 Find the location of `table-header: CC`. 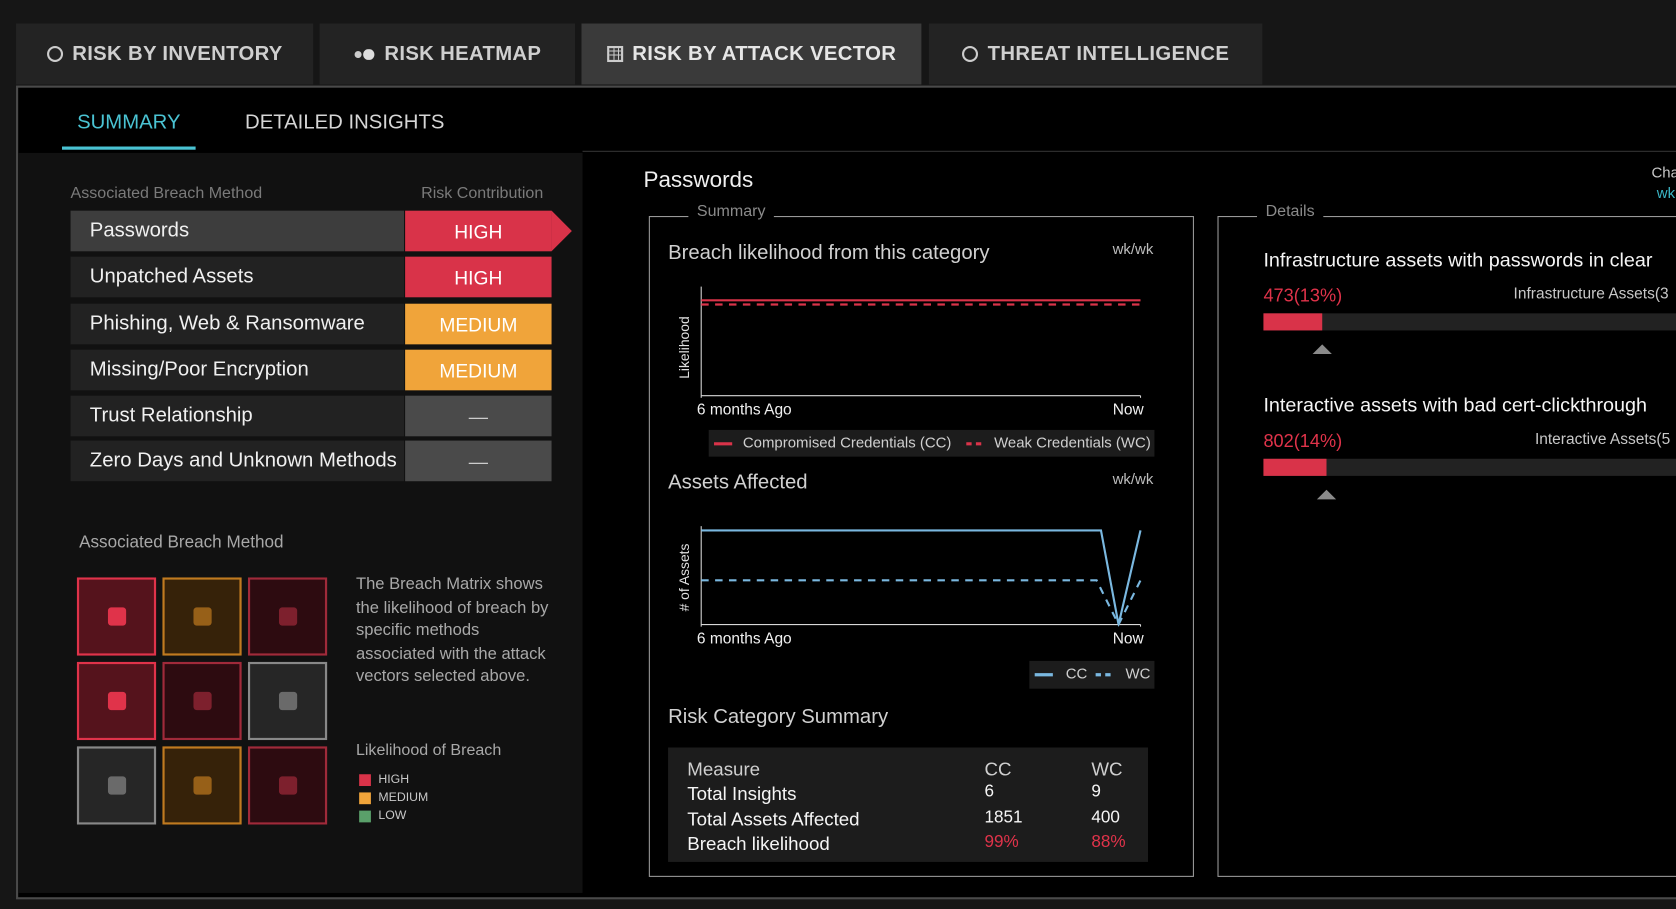

table-header: CC is located at coordinates (998, 769).